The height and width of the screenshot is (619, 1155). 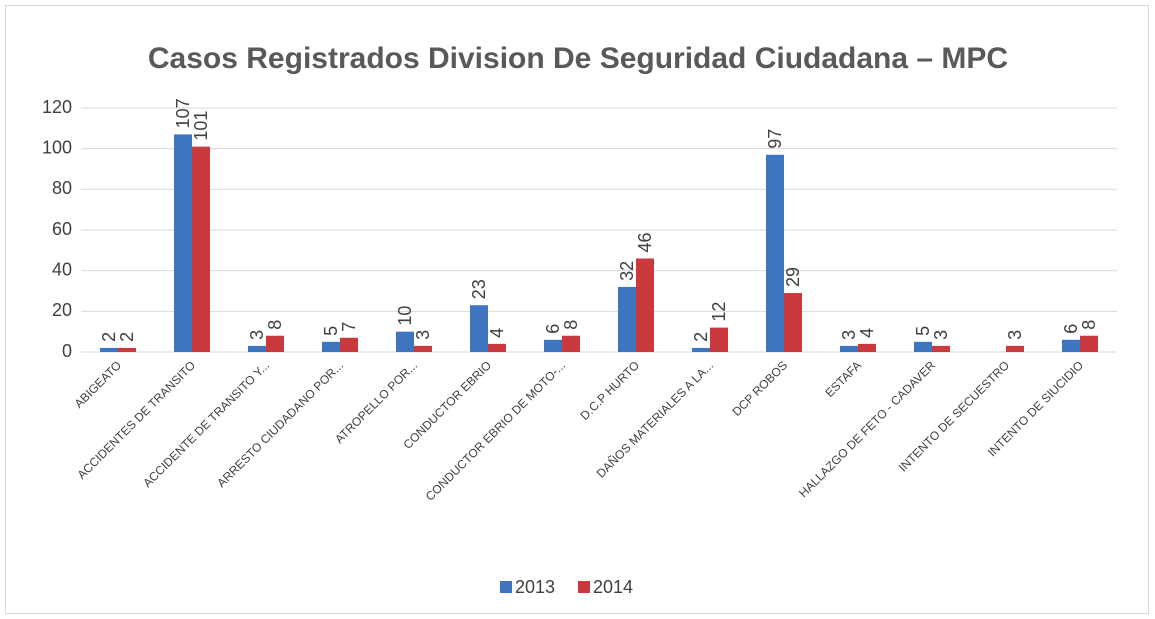 What do you see at coordinates (349, 327) in the screenshot?
I see `value-label: 7` at bounding box center [349, 327].